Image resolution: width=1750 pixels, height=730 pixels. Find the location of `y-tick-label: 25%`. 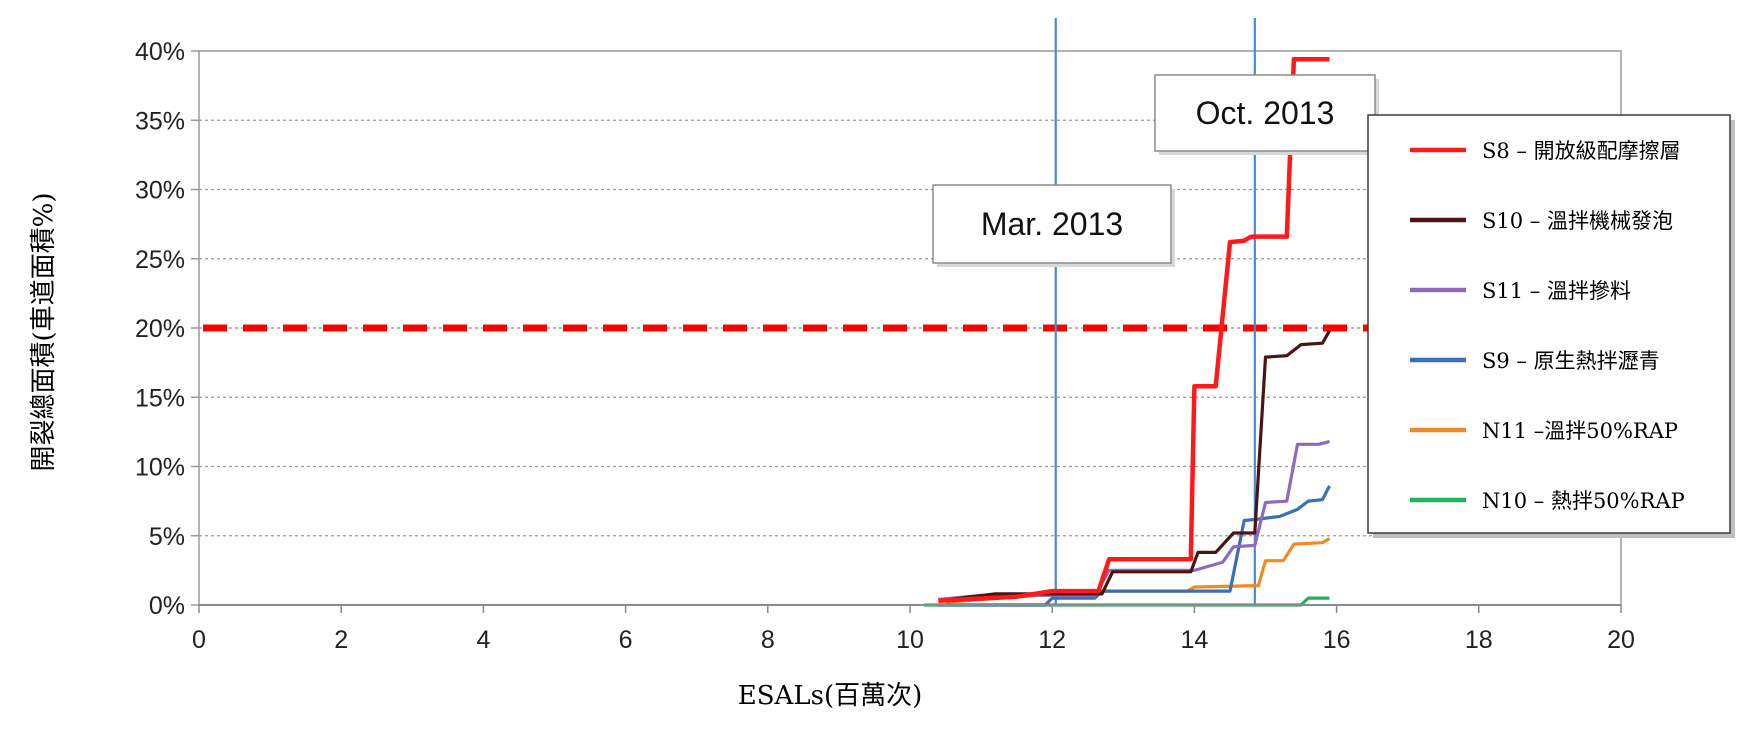

y-tick-label: 25% is located at coordinates (160, 260).